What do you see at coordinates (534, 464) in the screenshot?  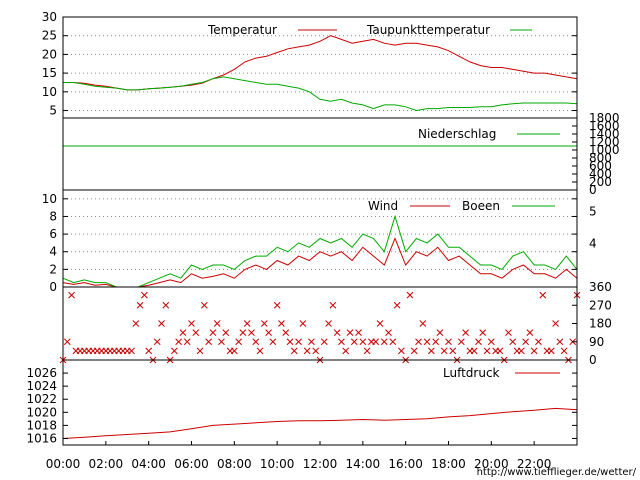 I see `x-tick-label: 22:00` at bounding box center [534, 464].